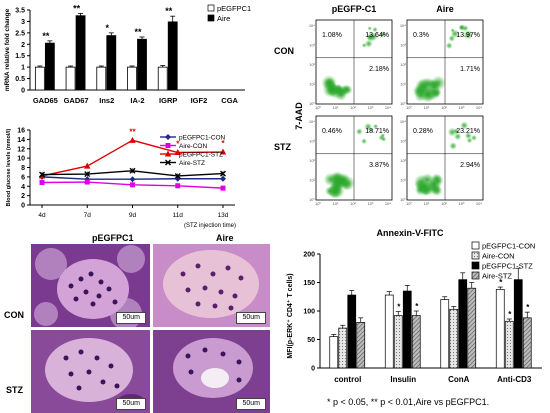 This screenshot has height=413, width=550. What do you see at coordinates (21, 159) in the screenshot?
I see `y-tick-label: 10` at bounding box center [21, 159].